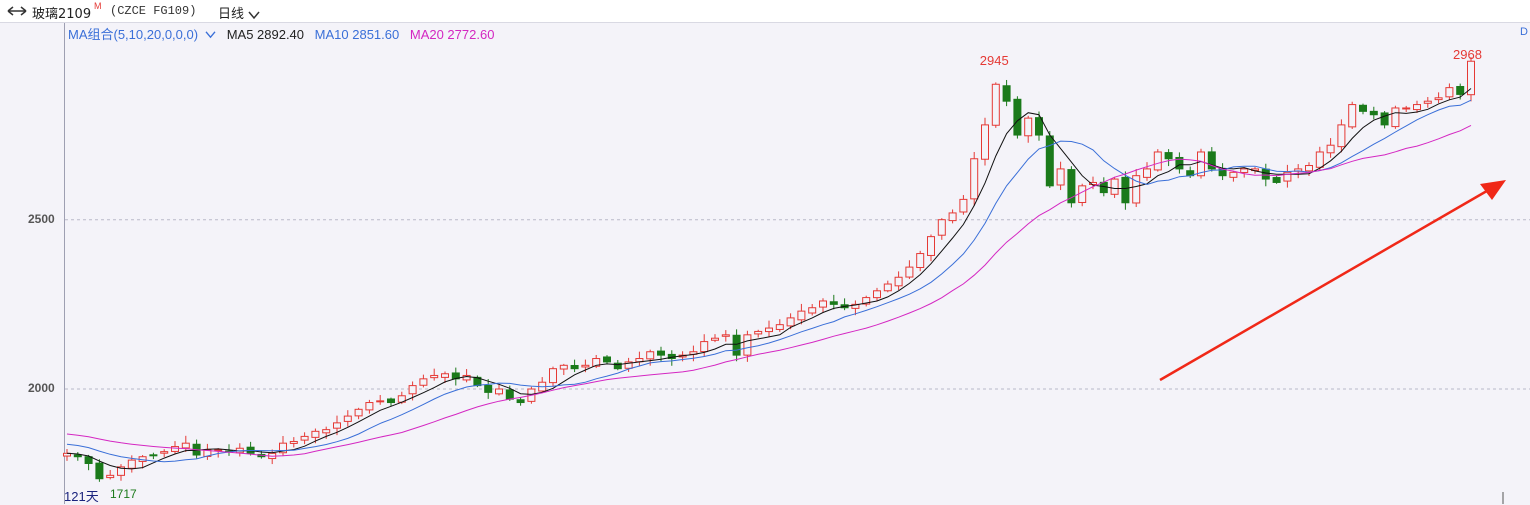 This screenshot has width=1530, height=505. Describe the element at coordinates (231, 14) in the screenshot. I see `period-label: 日线` at that location.